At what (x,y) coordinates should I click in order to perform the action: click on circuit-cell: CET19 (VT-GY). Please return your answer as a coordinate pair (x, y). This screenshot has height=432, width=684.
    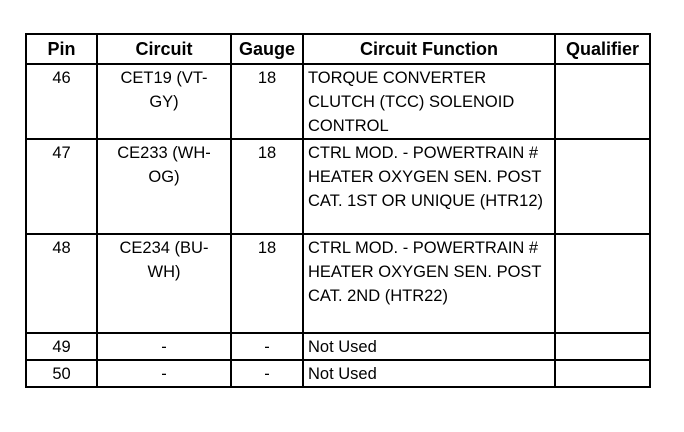
    Looking at the image, I should click on (164, 101).